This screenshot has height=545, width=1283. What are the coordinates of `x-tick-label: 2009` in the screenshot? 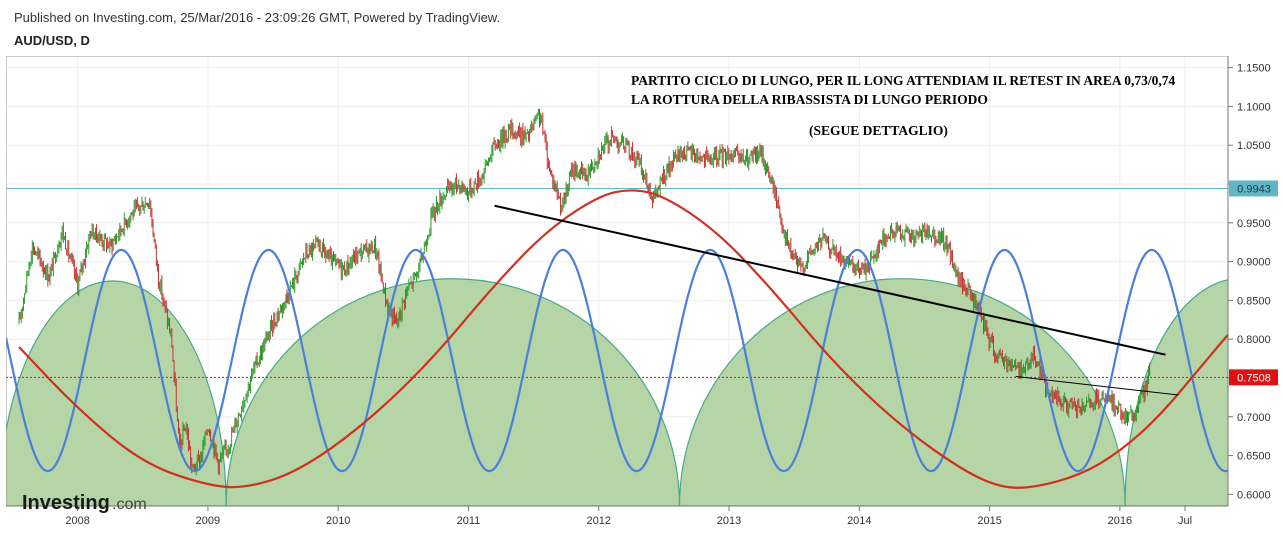 It's located at (208, 521).